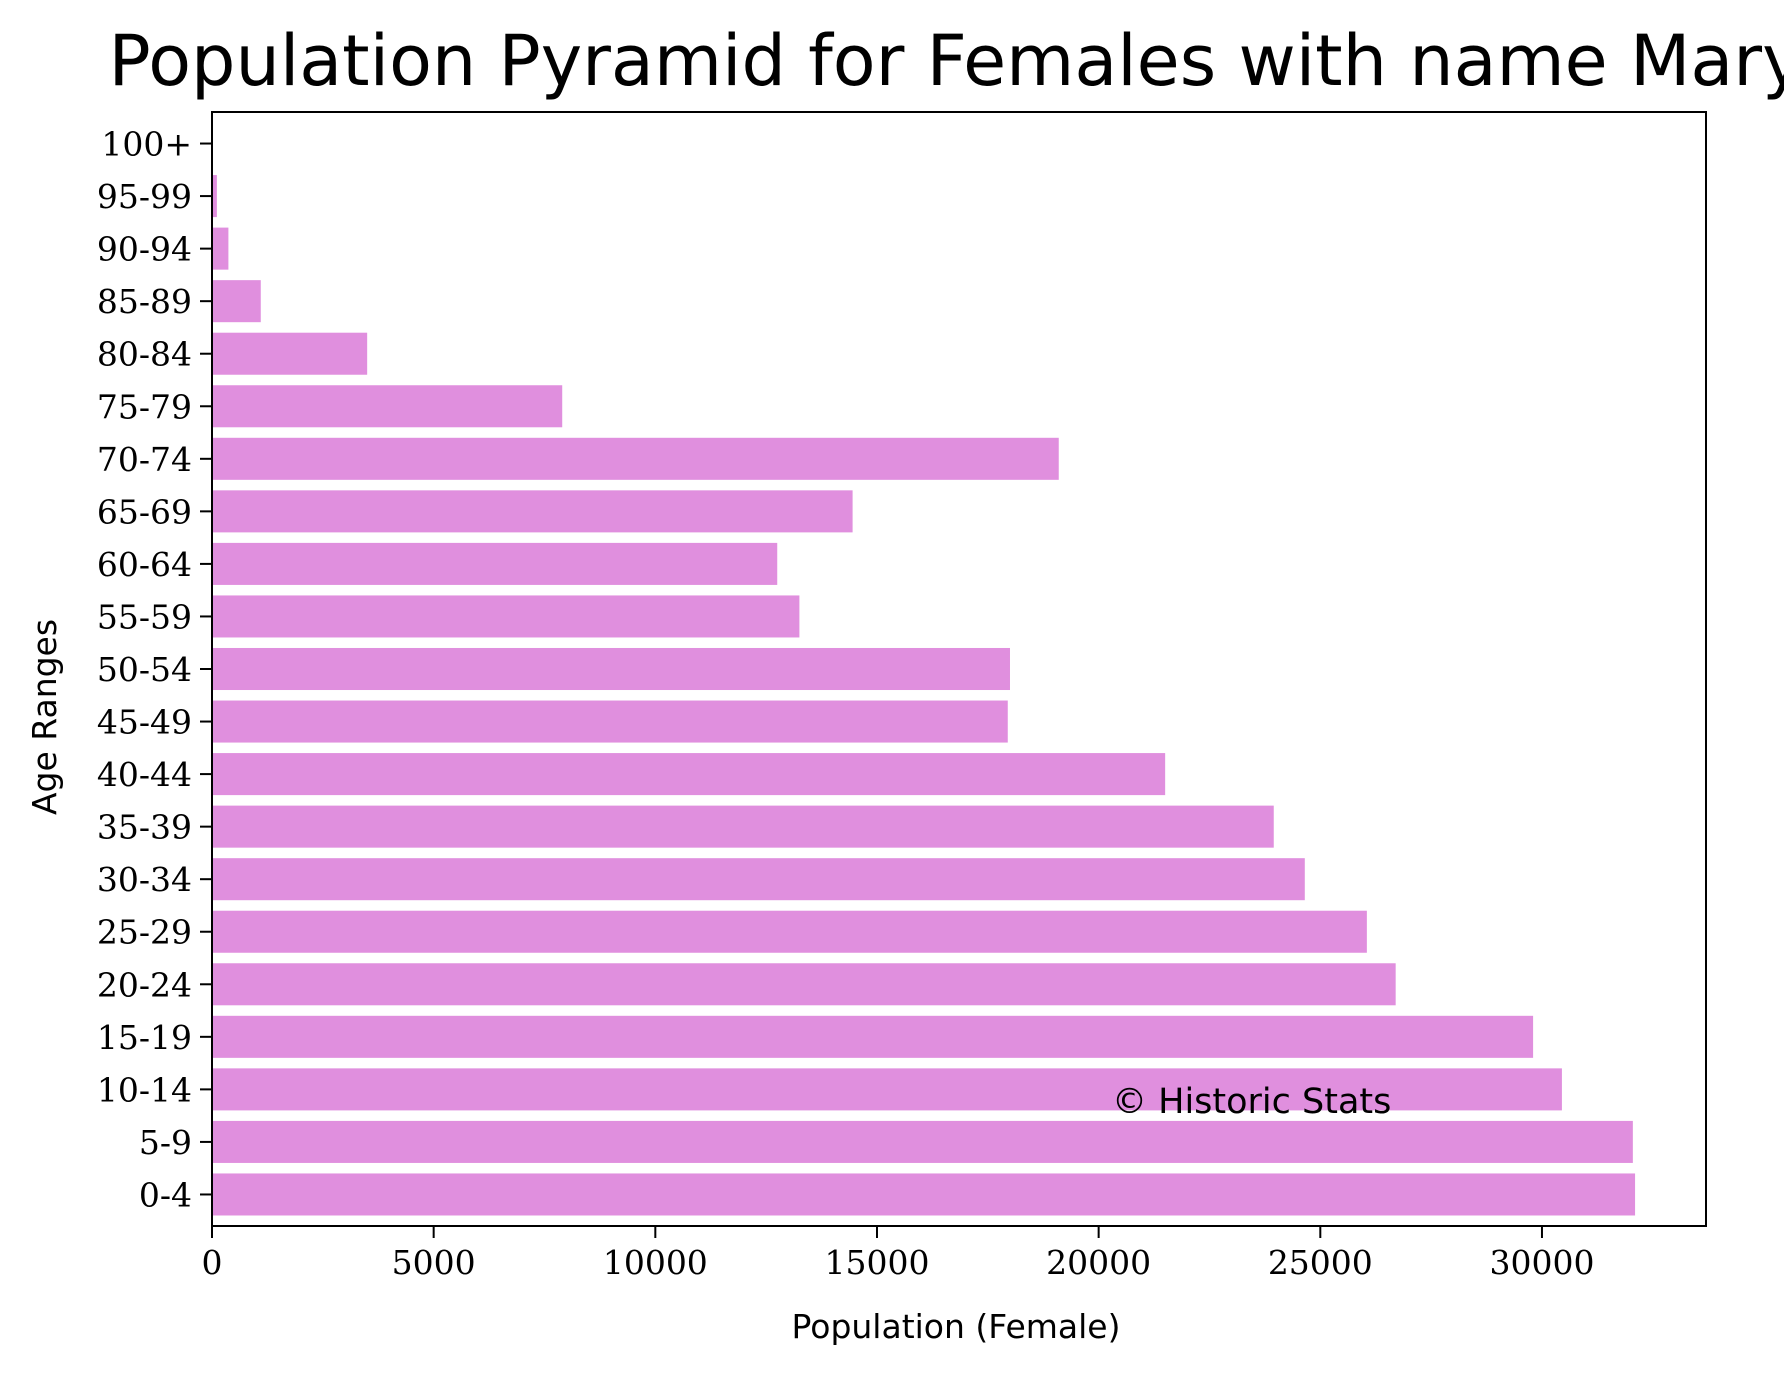 This screenshot has width=1784, height=1375. I want to click on x-axis-label: Population (Female), so click(956, 1326).